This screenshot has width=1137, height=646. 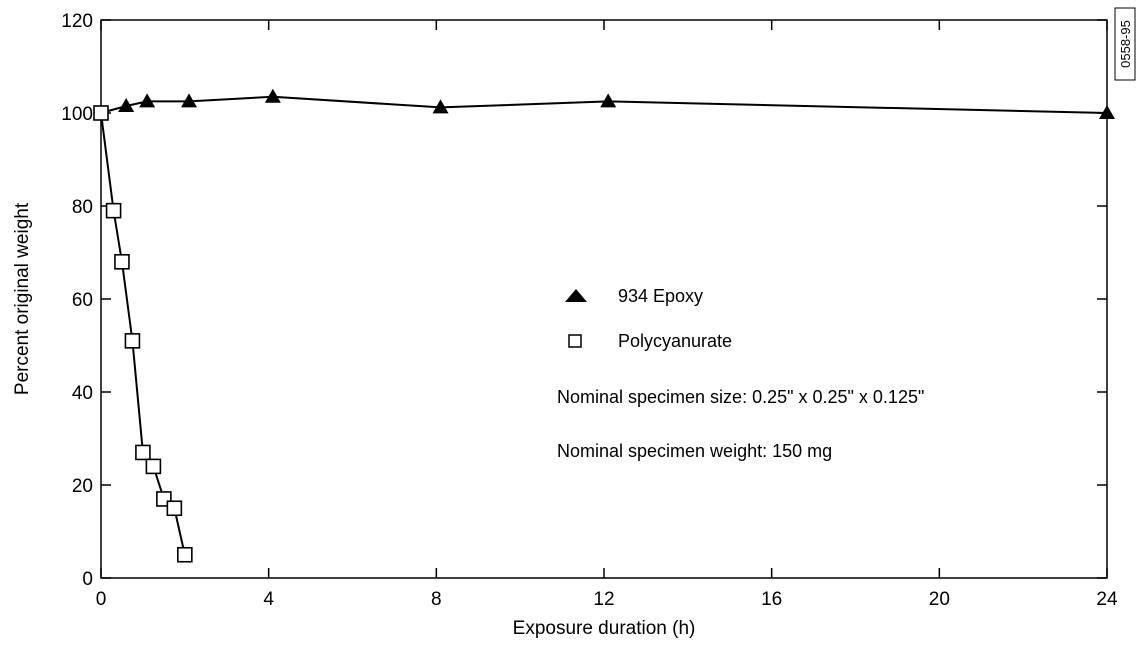 What do you see at coordinates (101, 599) in the screenshot?
I see `x-tick-label: 0` at bounding box center [101, 599].